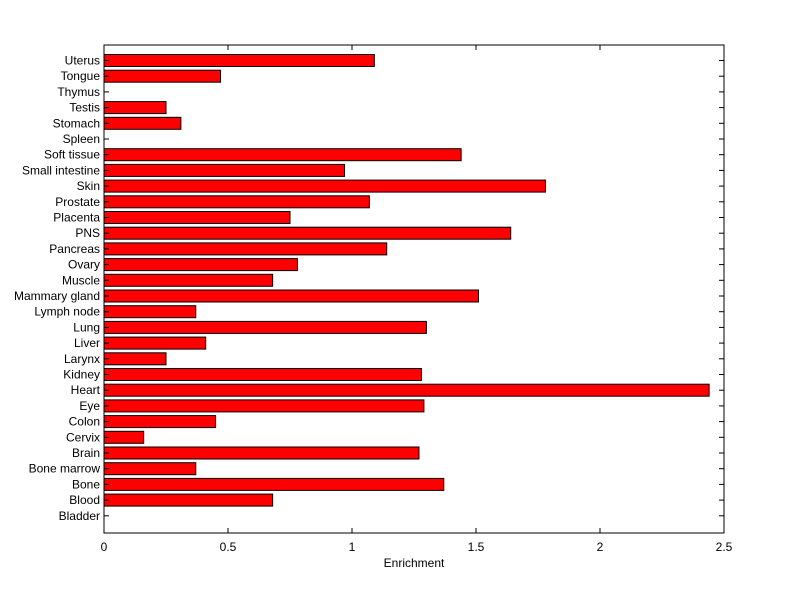 The image size is (800, 599). I want to click on y-tick-label: Testis, so click(84, 108).